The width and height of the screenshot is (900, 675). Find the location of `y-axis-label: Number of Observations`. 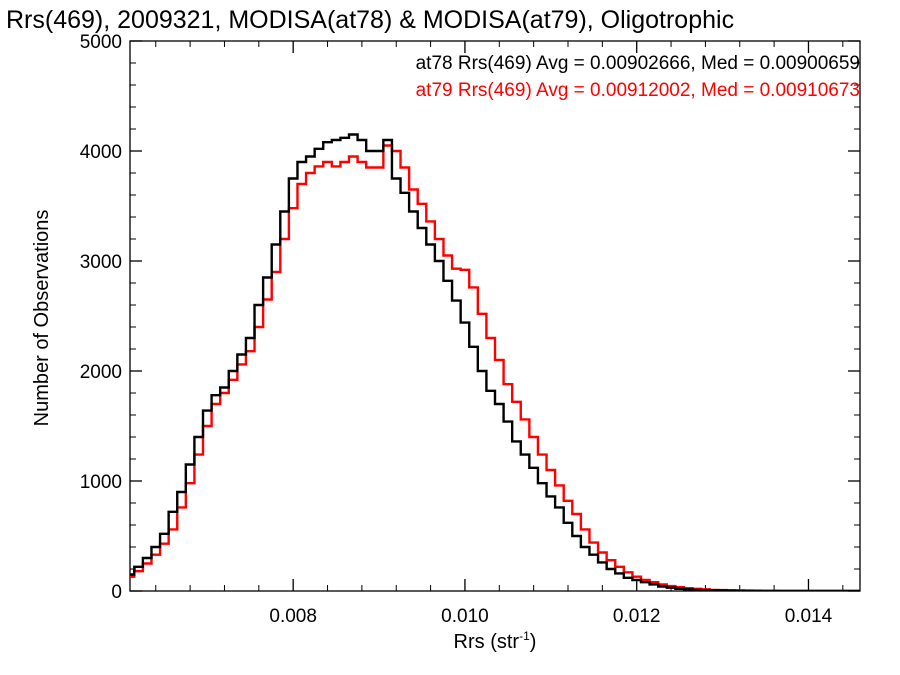

y-axis-label: Number of Observations is located at coordinates (42, 318).